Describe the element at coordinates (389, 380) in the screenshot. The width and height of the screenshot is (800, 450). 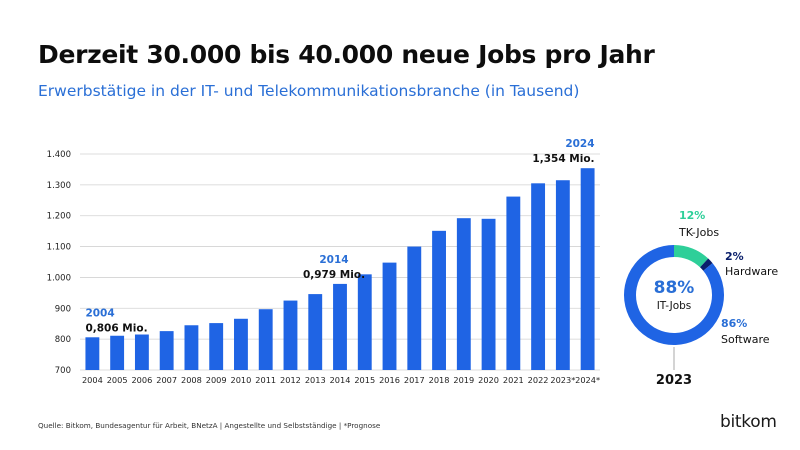
I see `x-tick-label: 2016` at that location.